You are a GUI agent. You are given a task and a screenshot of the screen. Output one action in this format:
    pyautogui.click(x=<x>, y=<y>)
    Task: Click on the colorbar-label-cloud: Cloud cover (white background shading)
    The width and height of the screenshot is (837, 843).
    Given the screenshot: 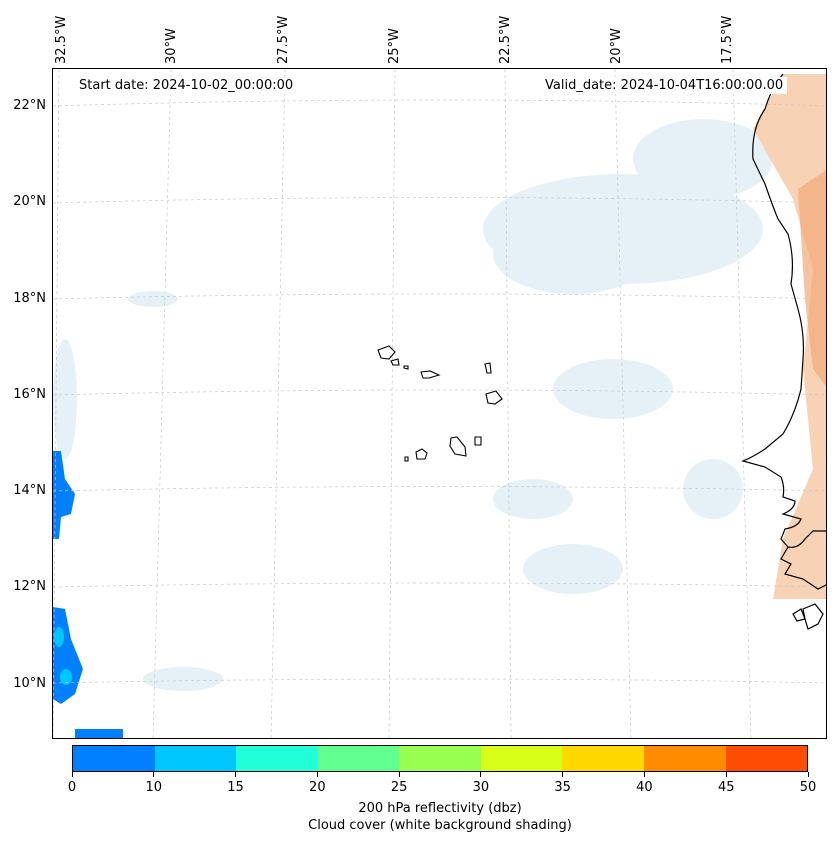 What is the action you would take?
    pyautogui.click(x=440, y=825)
    